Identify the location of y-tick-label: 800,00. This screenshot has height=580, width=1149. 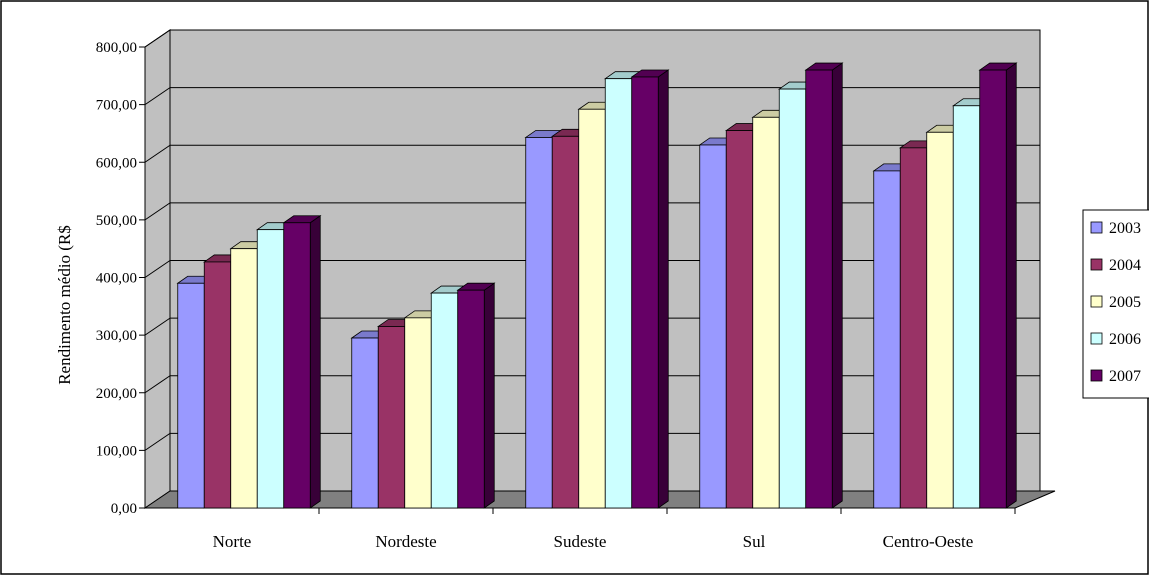
(116, 48).